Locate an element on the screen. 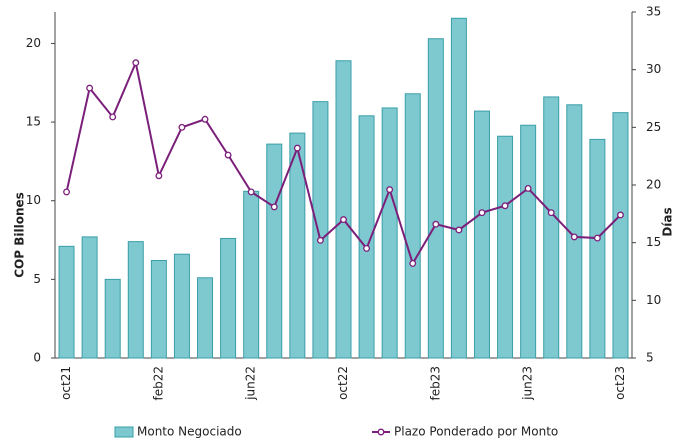 The width and height of the screenshot is (677, 444). x-tick-label: oct21 is located at coordinates (66, 383).